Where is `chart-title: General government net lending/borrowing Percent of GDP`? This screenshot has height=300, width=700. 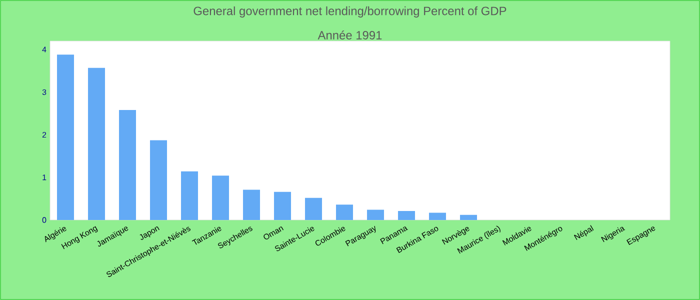 chart-title: General government net lending/borrowing Percent of GDP is located at coordinates (350, 12).